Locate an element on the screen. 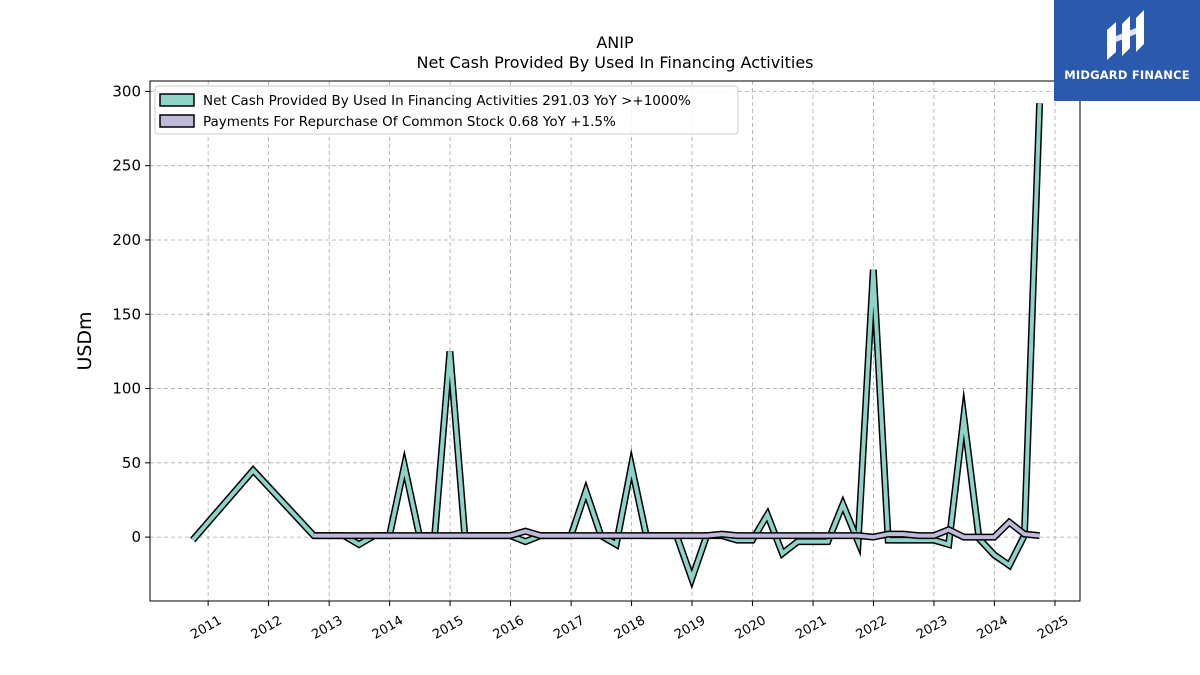 This screenshot has height=675, width=1200. brand-logo: MIDGARD FINANCE is located at coordinates (1127, 50).